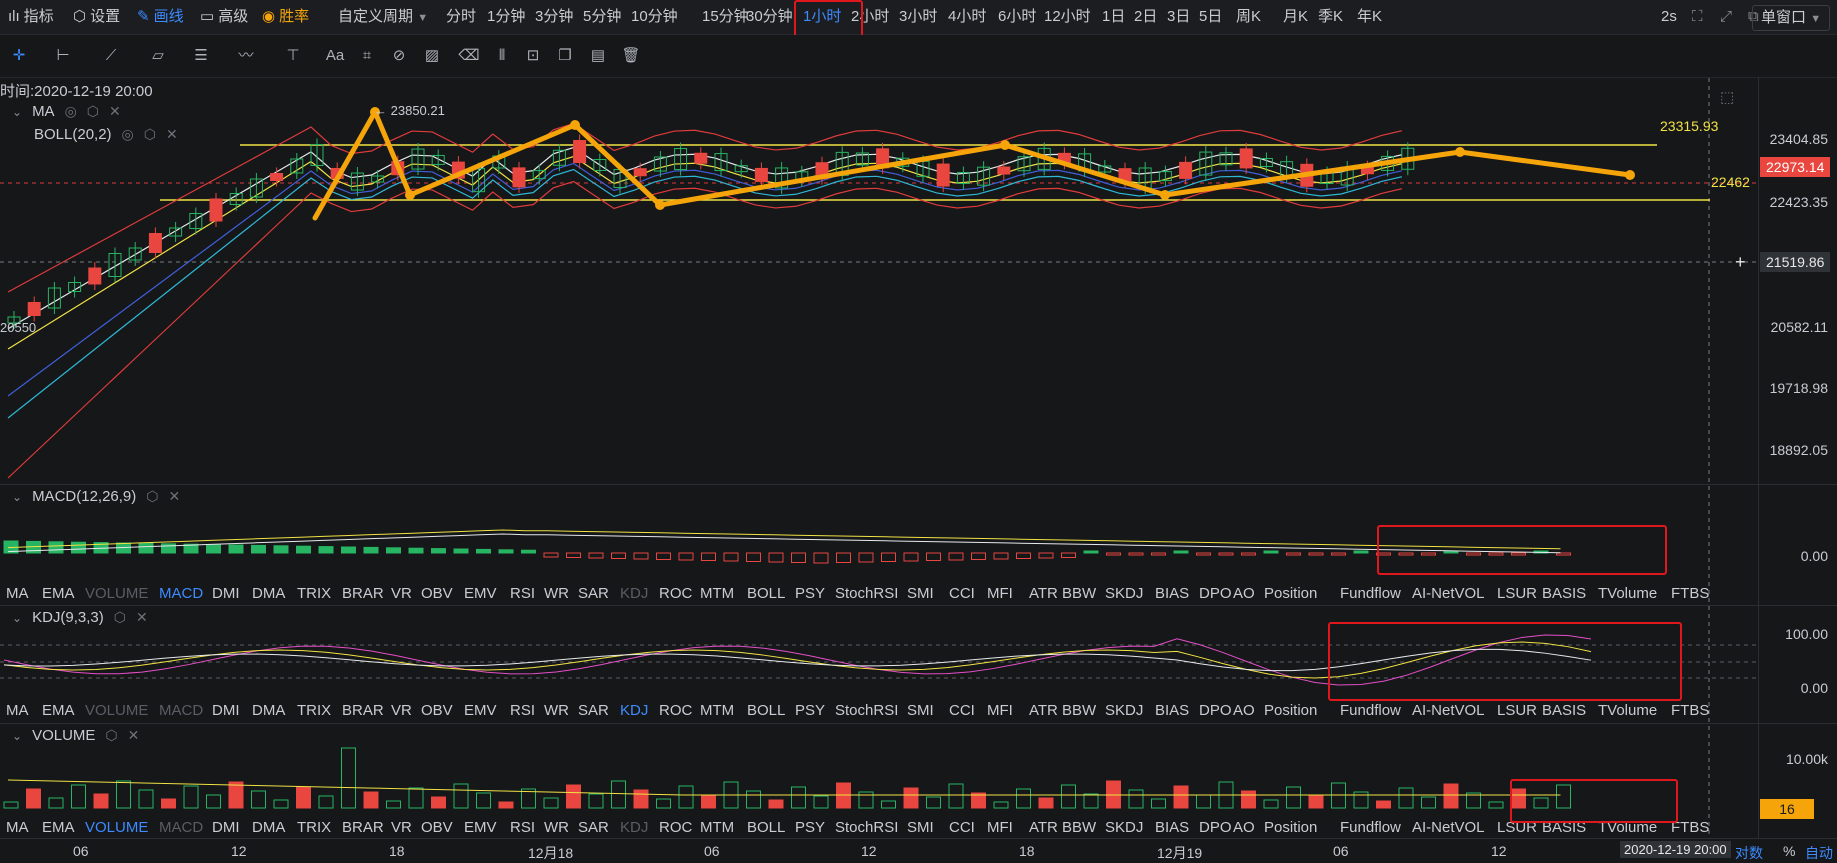 Image resolution: width=1837 pixels, height=863 pixels. I want to click on indicator-tab-smi: SMI, so click(920, 710).